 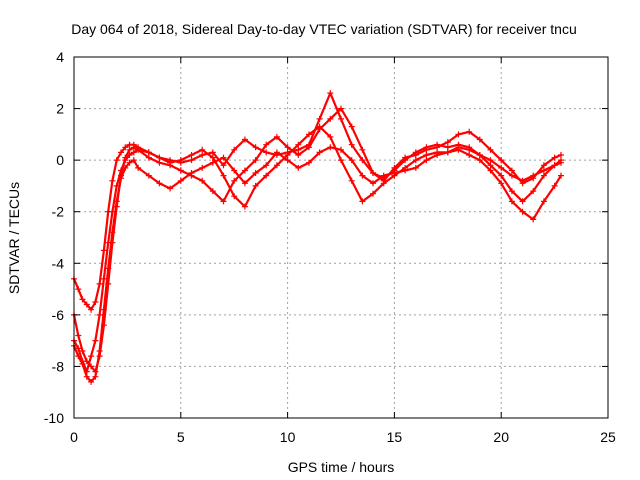 I want to click on x-tick-label: 5, so click(x=181, y=437).